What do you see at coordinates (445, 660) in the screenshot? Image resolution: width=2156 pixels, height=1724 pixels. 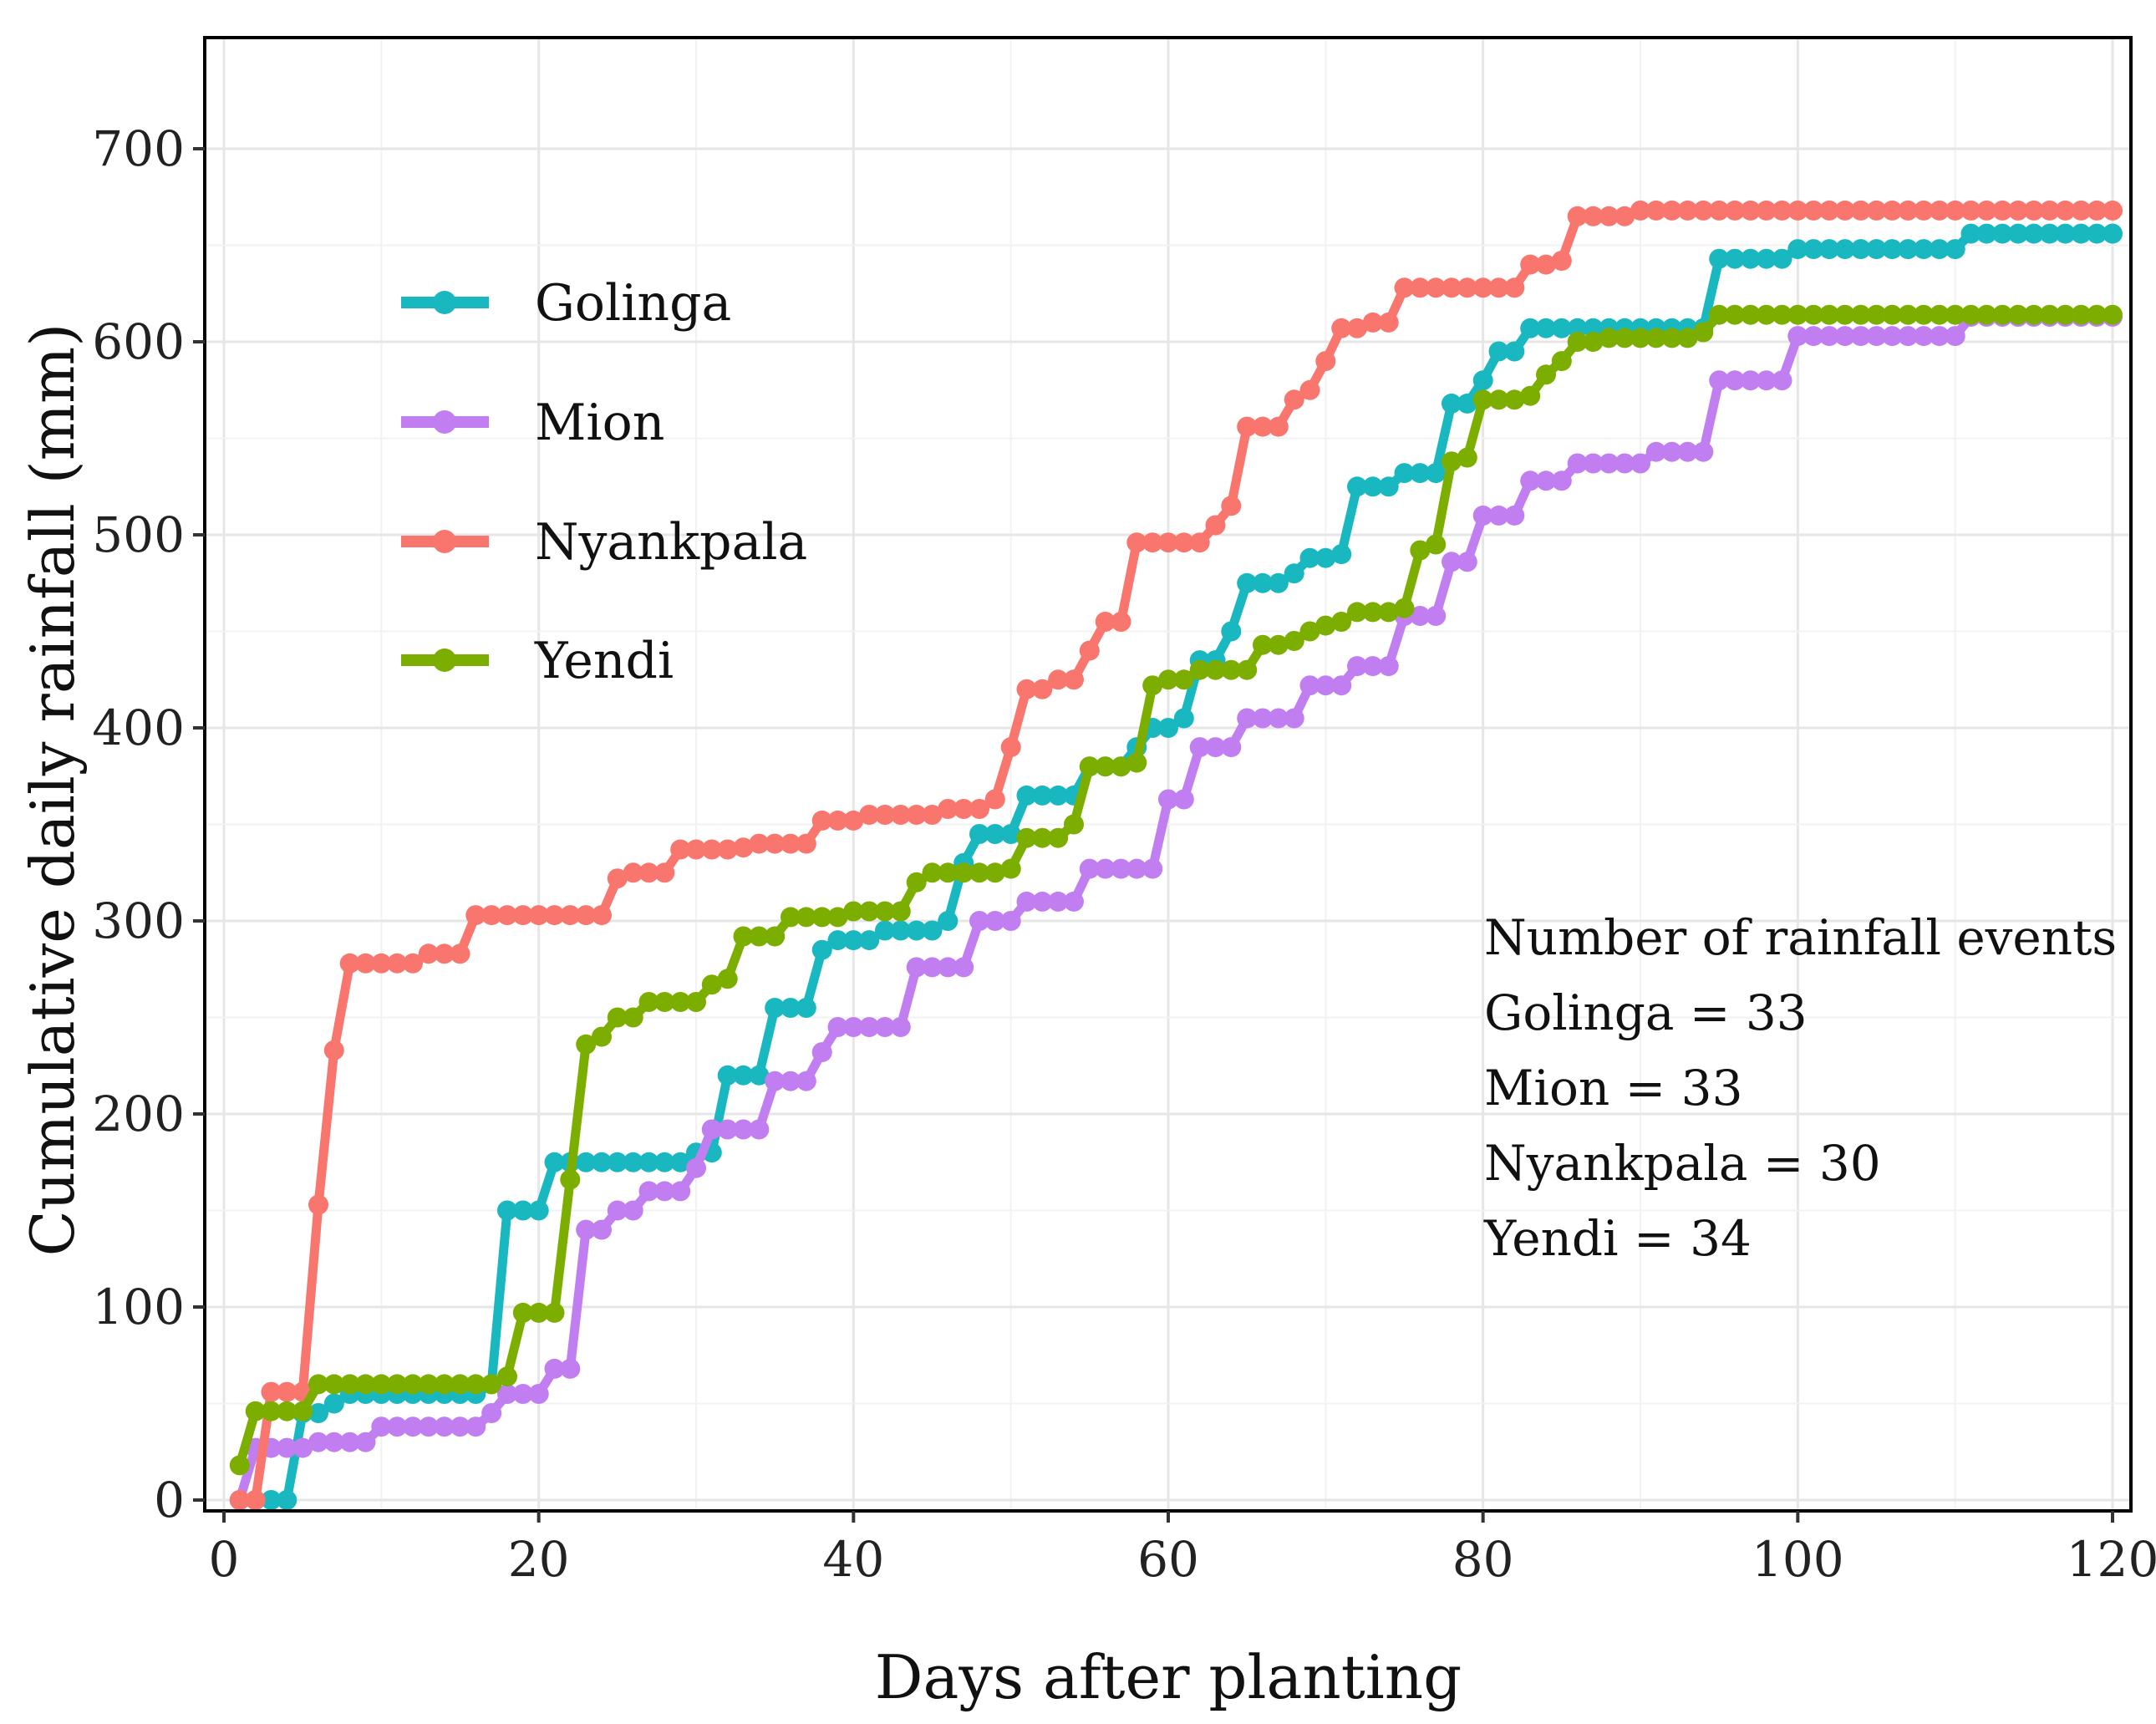 I see `legend-marker-yendi` at bounding box center [445, 660].